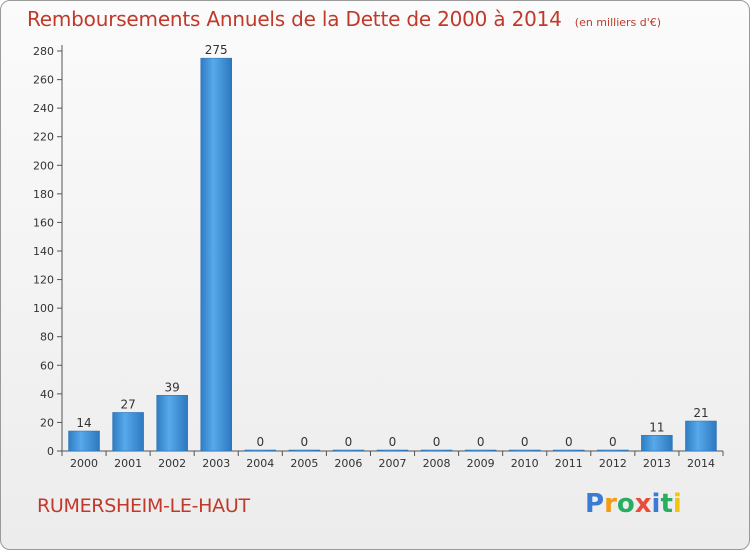 This screenshot has height=550, width=750. What do you see at coordinates (666, 504) in the screenshot?
I see `brand-letter: t` at bounding box center [666, 504].